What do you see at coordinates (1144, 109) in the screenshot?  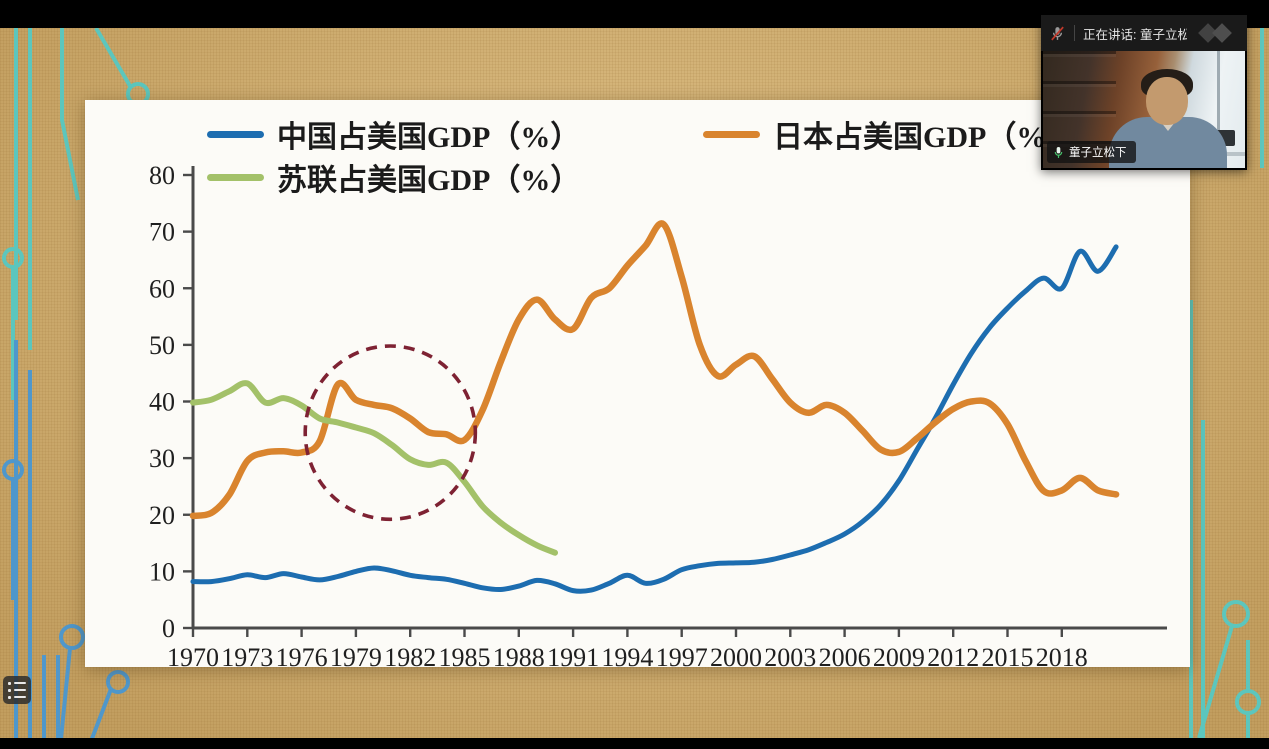 I see `participant-video: 童子立松下` at bounding box center [1144, 109].